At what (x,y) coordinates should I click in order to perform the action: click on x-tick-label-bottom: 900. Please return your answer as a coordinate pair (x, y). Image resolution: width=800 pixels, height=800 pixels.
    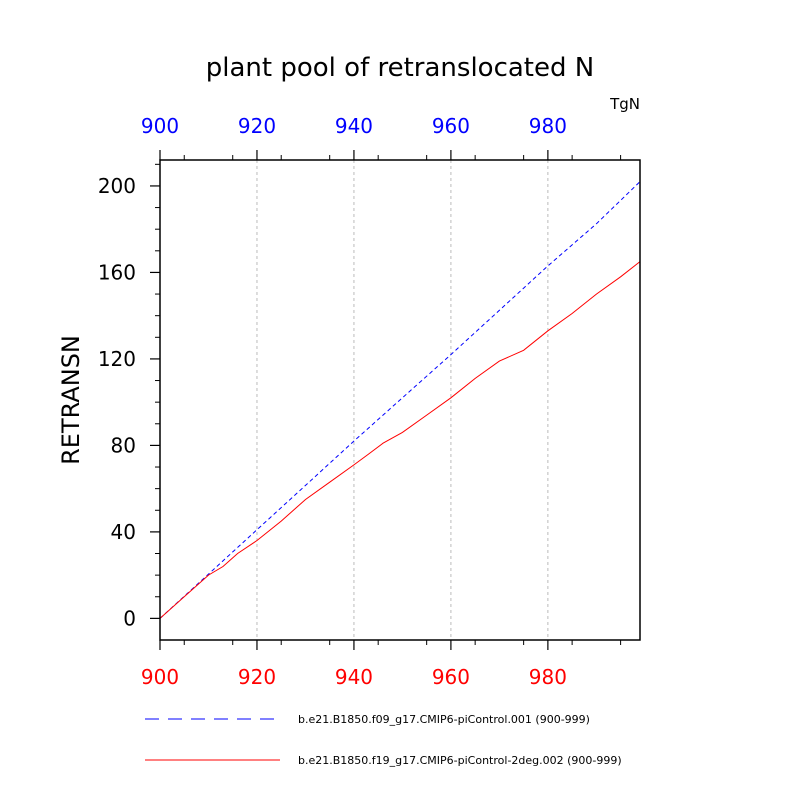
    Looking at the image, I should click on (160, 677).